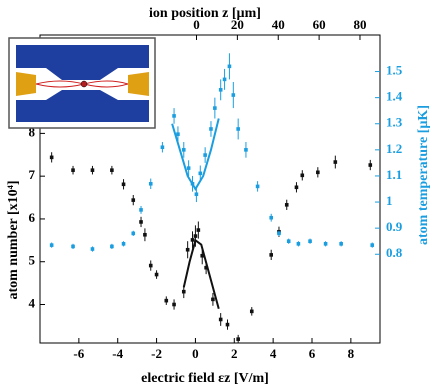 This screenshot has width=436, height=390. I want to click on y-axis-label: atom number [x10⁴], so click(13, 239).